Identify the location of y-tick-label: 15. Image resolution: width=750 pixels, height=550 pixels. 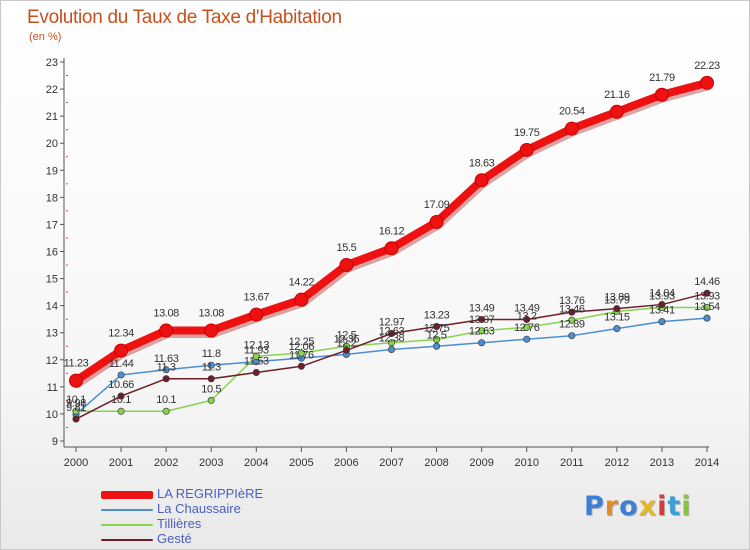
(52, 280).